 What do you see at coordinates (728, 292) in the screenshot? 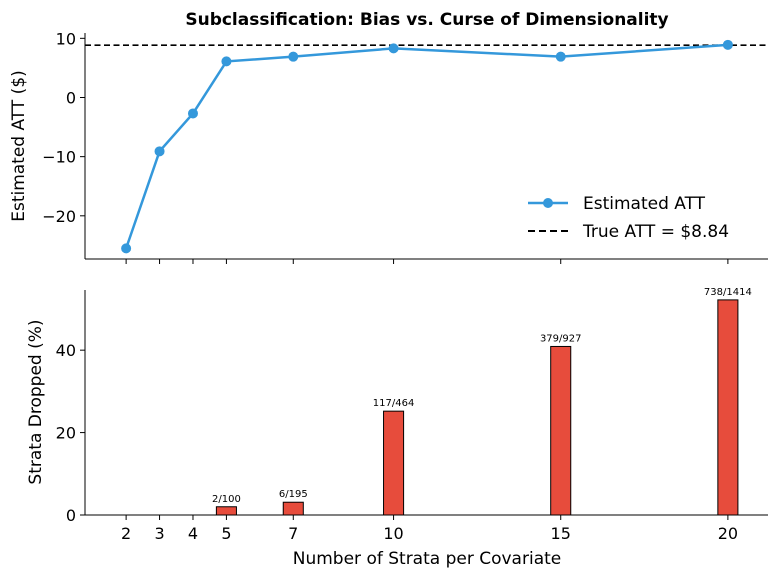
I see `bar-data-label: 738/1414` at bounding box center [728, 292].